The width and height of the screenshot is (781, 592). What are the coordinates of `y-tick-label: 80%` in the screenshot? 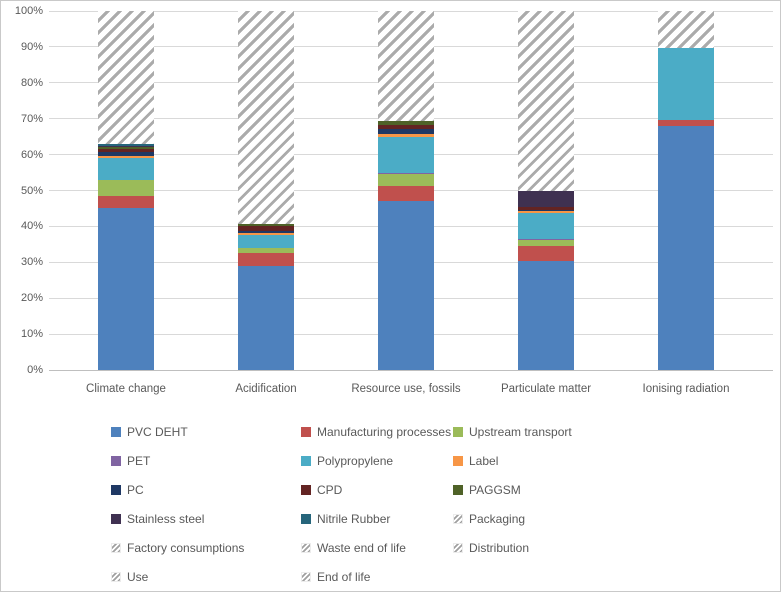 It's located at (31, 82).